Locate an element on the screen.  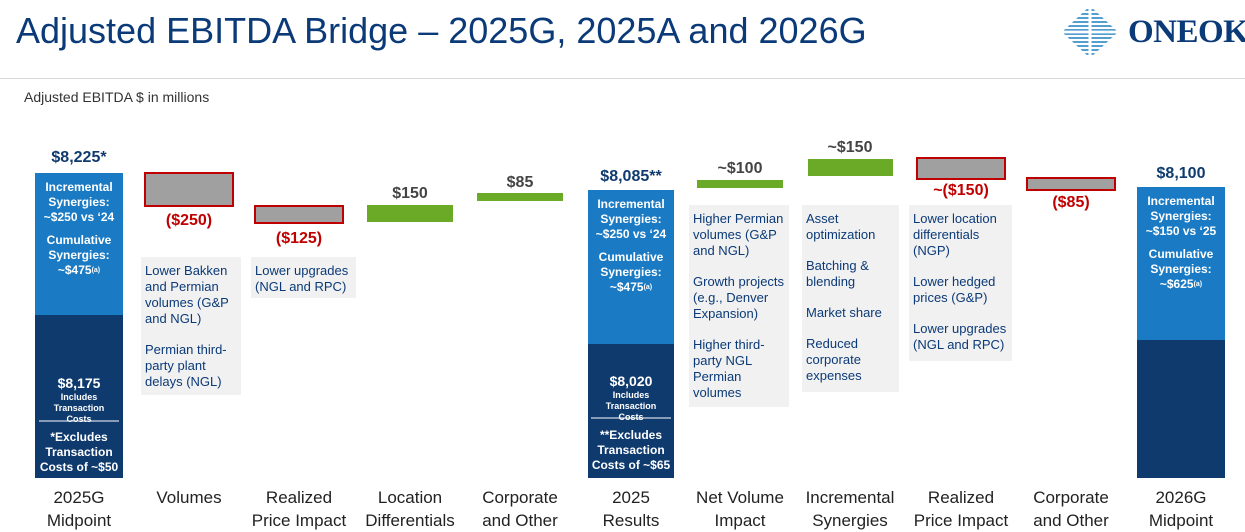
note-item: Batching & blending is located at coordinates (837, 273).